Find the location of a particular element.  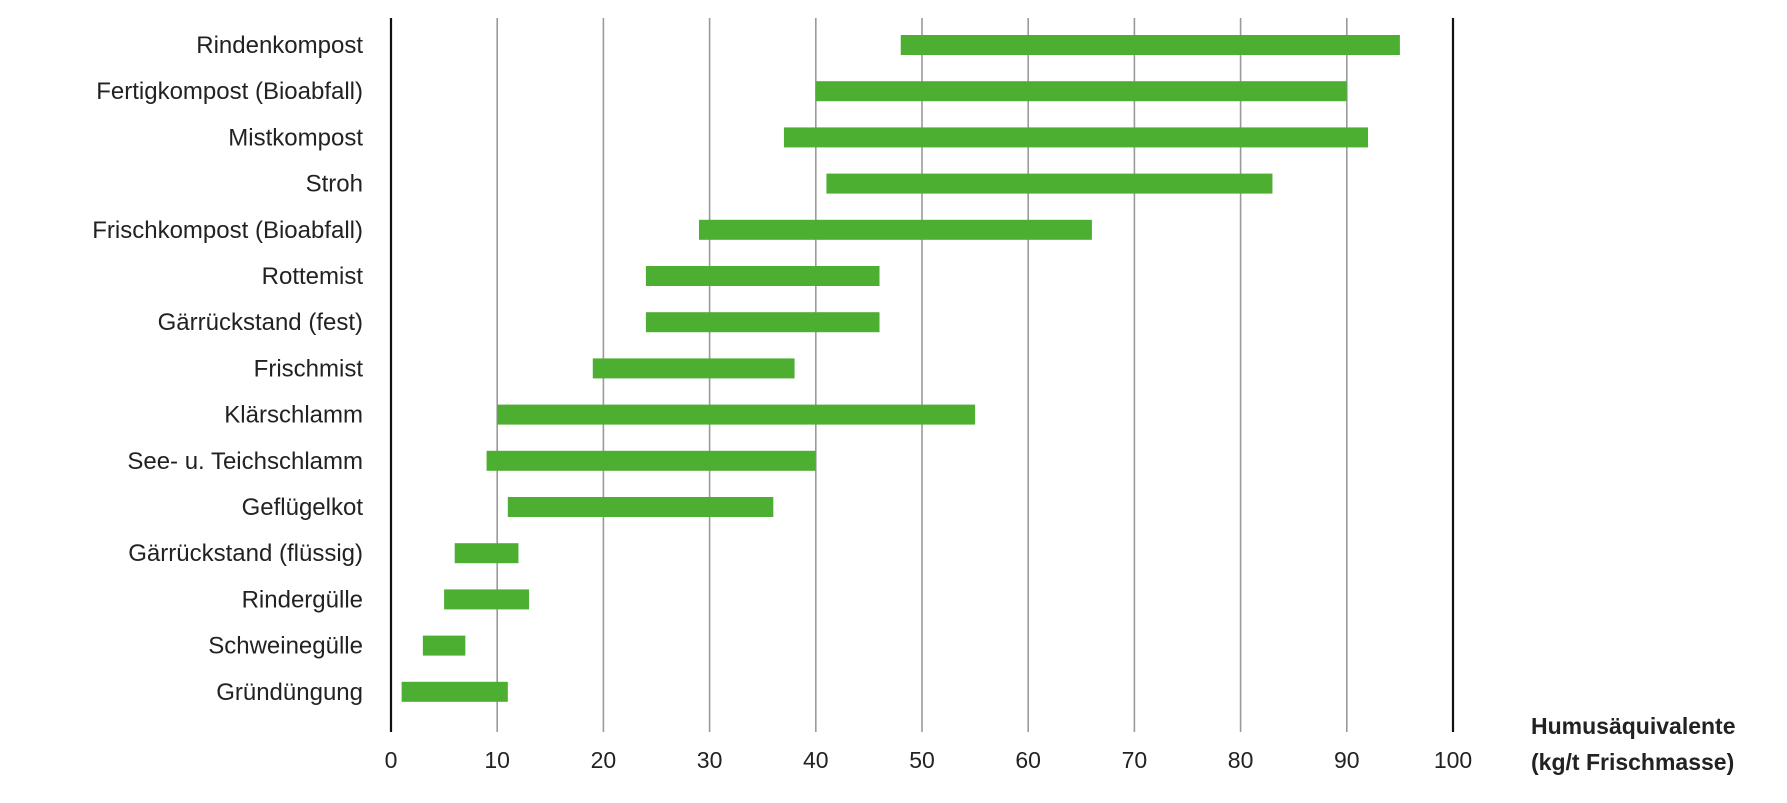

category-label: Frischkompost (Bioabfall) is located at coordinates (227, 230).